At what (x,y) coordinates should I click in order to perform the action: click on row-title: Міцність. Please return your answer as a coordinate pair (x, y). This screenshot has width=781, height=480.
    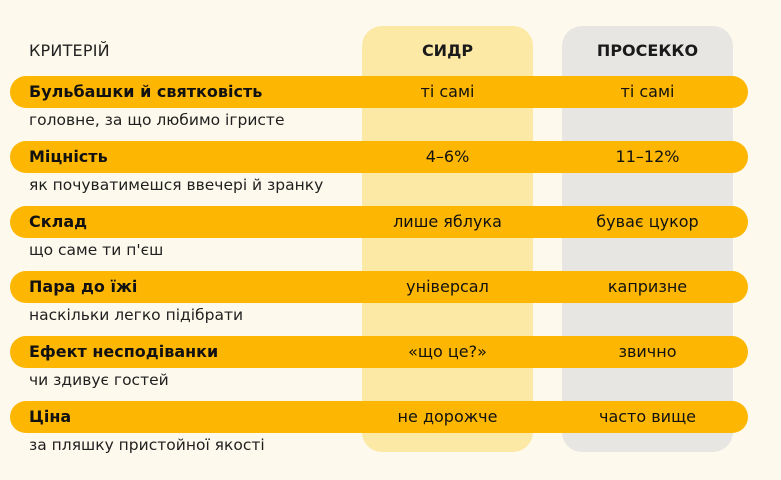
    Looking at the image, I should click on (68, 156).